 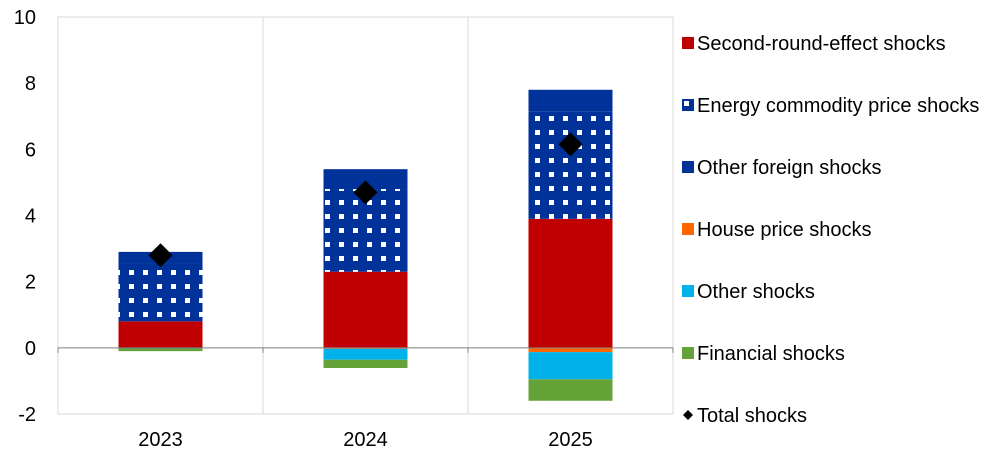 What do you see at coordinates (160, 334) in the screenshot?
I see `bar-segment-second-round-effect-shocks-2023` at bounding box center [160, 334].